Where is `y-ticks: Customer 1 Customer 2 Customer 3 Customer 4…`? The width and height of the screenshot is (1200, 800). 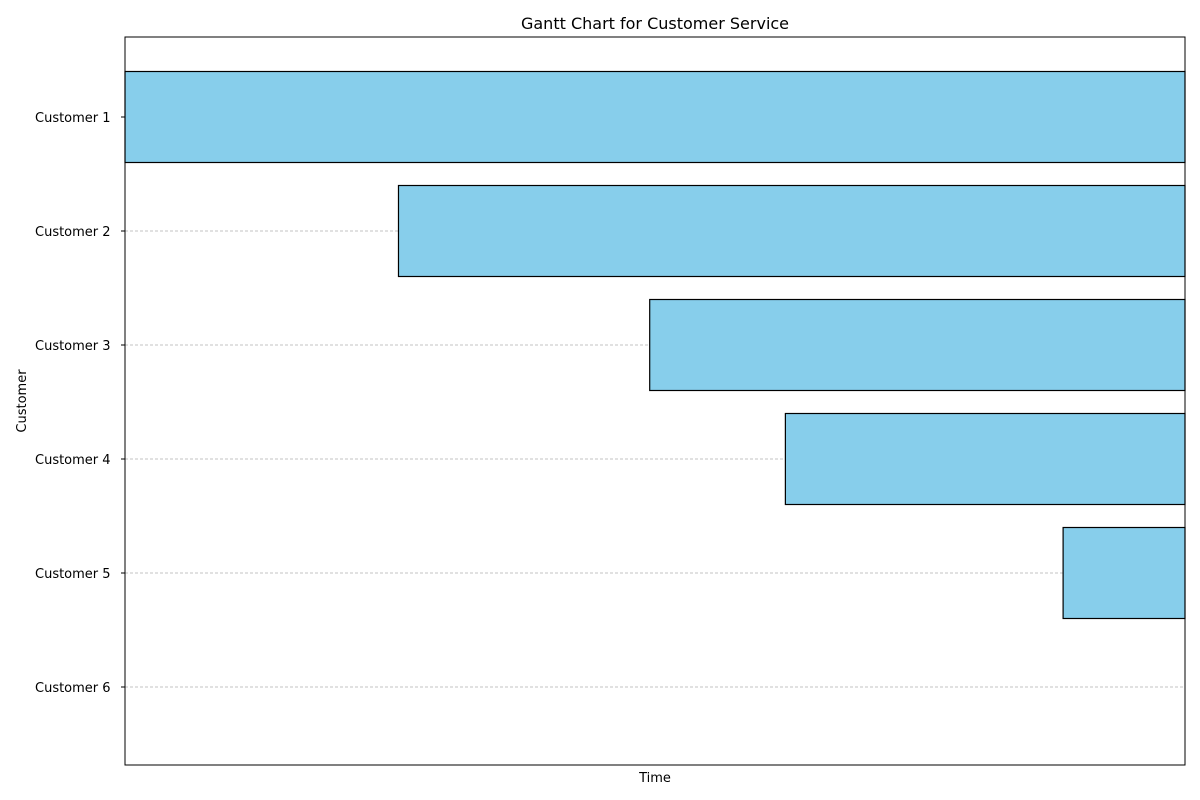
y-ticks: Customer 1 Customer 2 Customer 3 Customer 4… is located at coordinates (80, 403).